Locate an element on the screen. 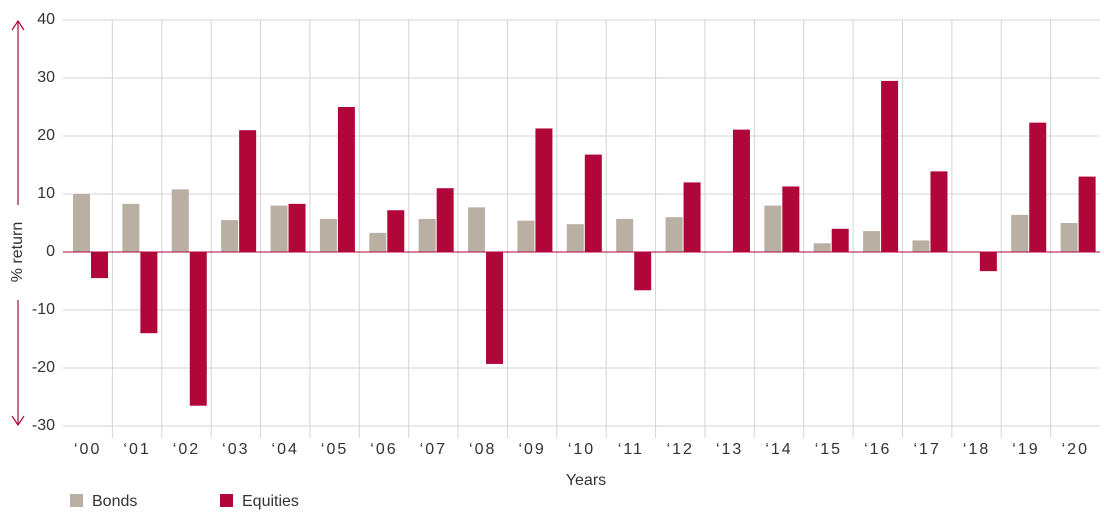 This screenshot has width=1104, height=513. x-tick-label: ‘05 is located at coordinates (334, 449).